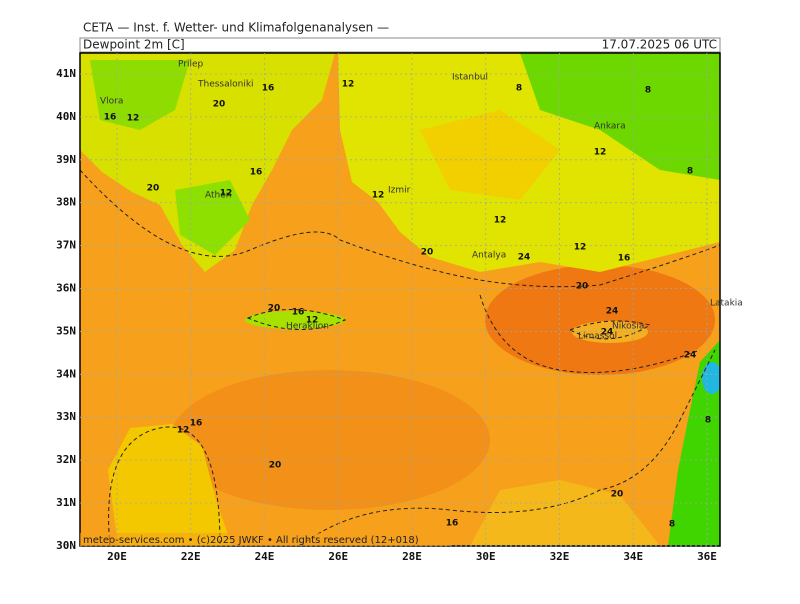 This screenshot has height=604, width=800. Describe the element at coordinates (140, 95) in the screenshot. I see `balkans-green` at that location.